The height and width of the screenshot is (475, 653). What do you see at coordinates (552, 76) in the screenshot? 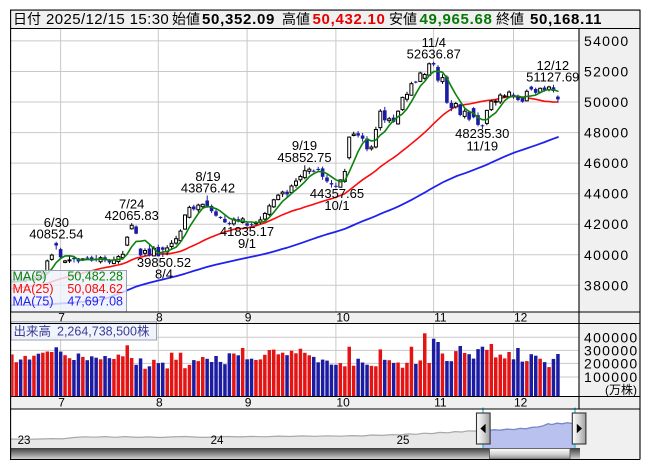
I see `svg-text: 51127.69` at bounding box center [552, 76].